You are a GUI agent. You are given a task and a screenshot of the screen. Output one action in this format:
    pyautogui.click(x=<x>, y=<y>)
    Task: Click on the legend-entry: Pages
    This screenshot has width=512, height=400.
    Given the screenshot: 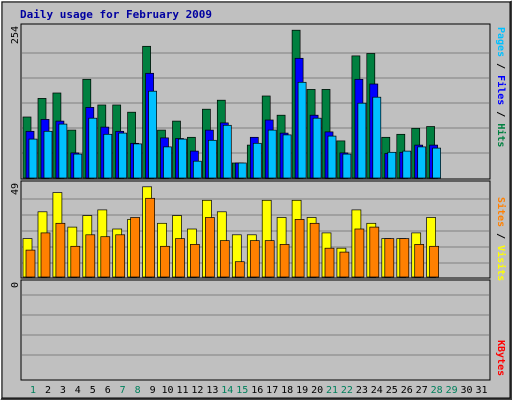 What is the action you would take?
    pyautogui.click(x=500, y=42)
    